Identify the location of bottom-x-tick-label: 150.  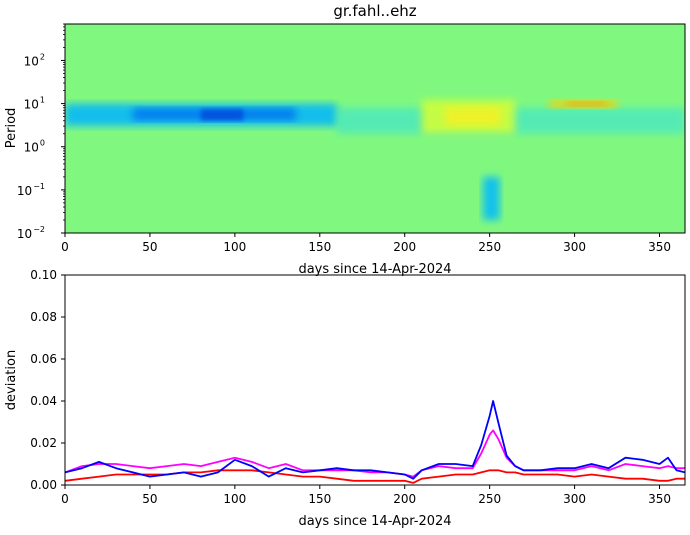
(319, 499).